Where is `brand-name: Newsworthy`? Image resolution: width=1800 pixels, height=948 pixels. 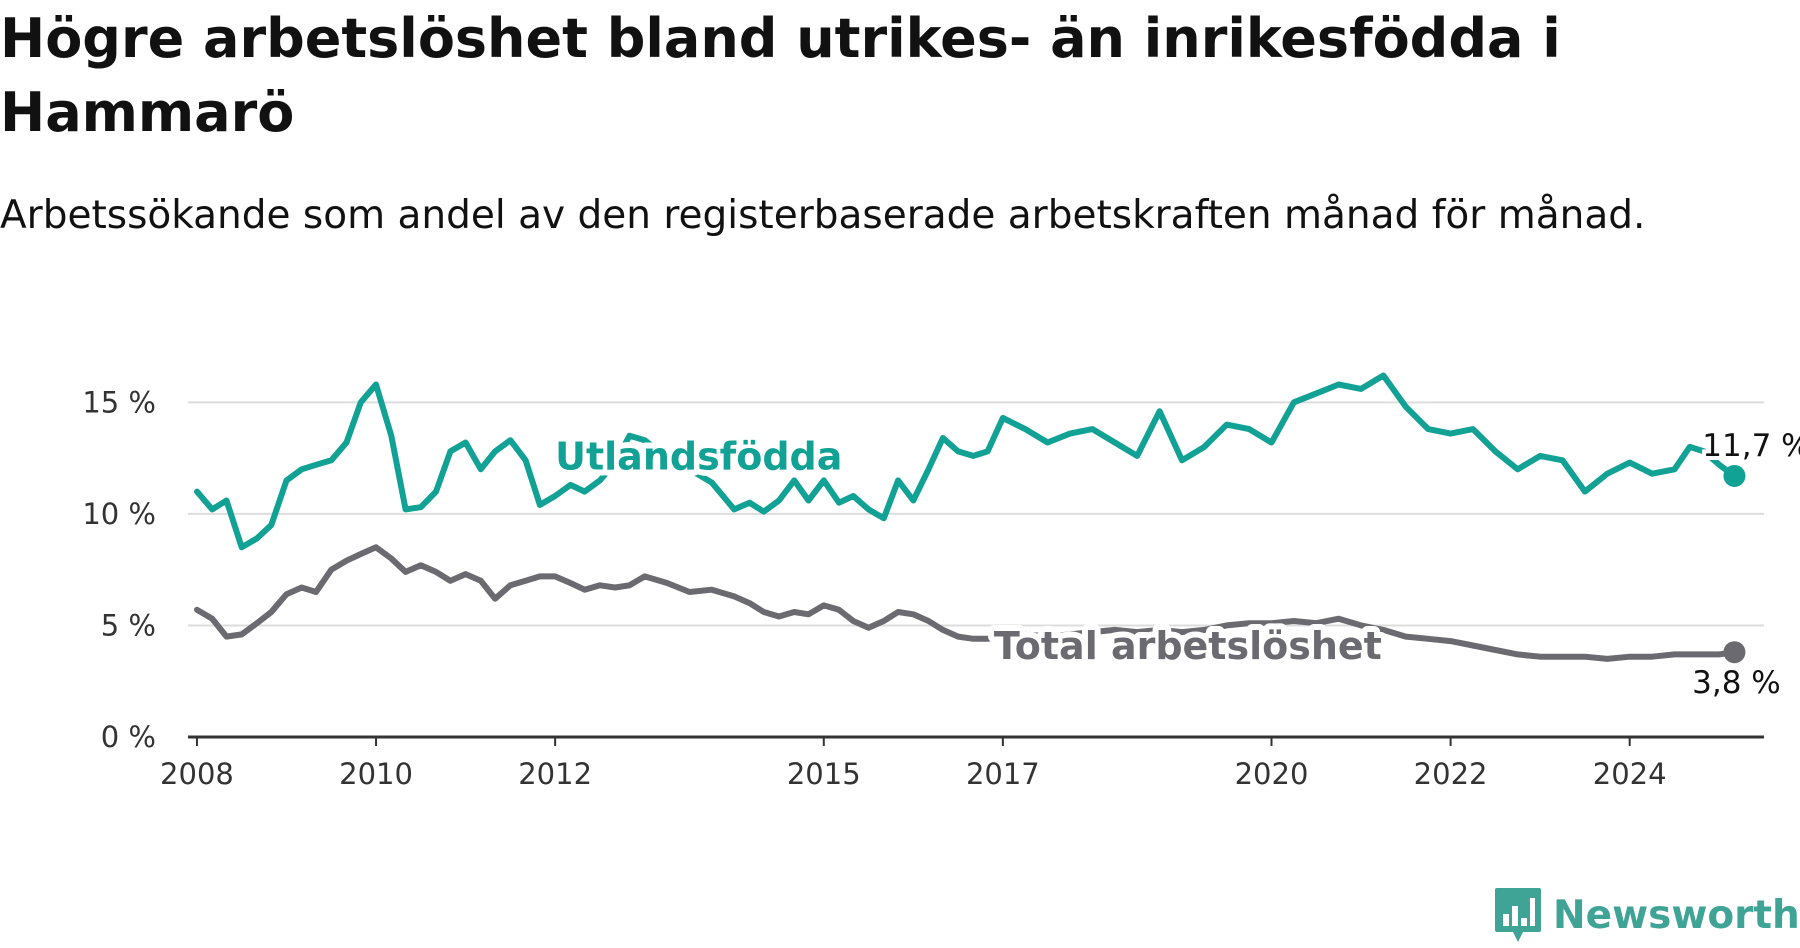
brand-name: Newsworthy is located at coordinates (1676, 915).